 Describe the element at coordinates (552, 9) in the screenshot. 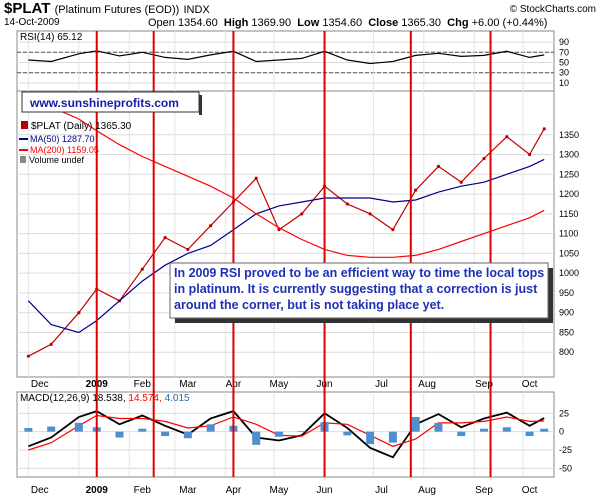

I see `source-credit: © StockCharts.com` at that location.